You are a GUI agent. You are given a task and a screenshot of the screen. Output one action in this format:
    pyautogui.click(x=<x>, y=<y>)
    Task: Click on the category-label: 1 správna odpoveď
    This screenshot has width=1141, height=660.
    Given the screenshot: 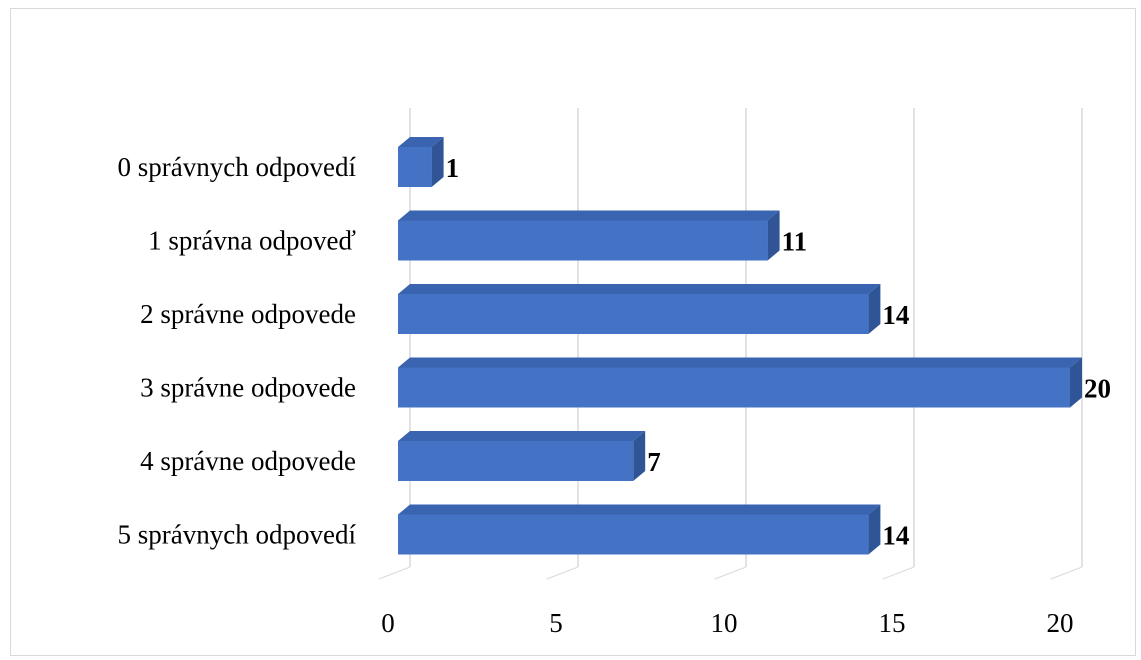 What is the action you would take?
    pyautogui.click(x=252, y=241)
    